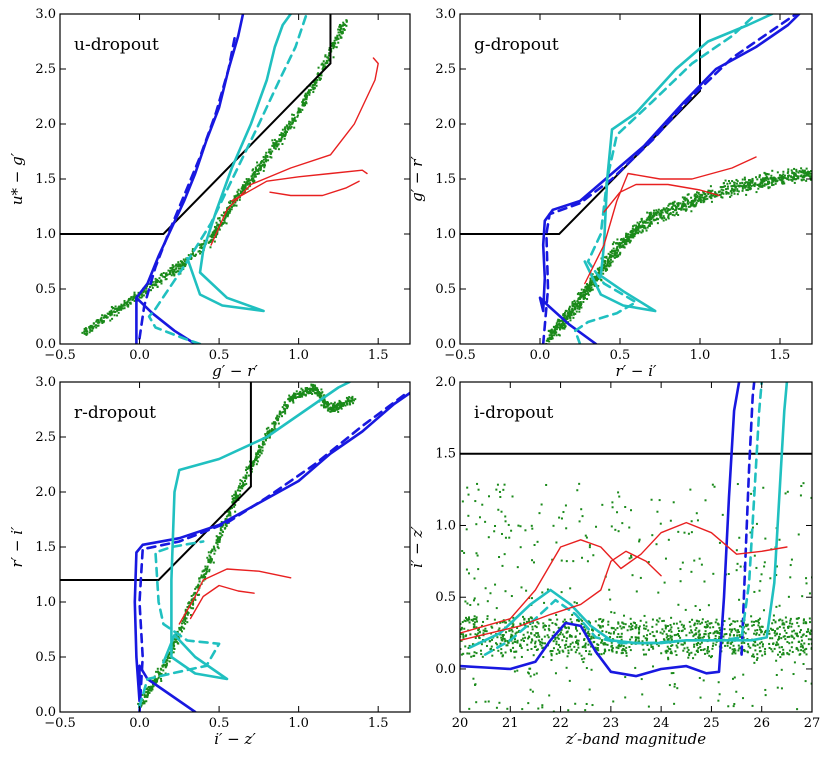  I want to click on y-tick-label: 1.5, so click(445, 179).